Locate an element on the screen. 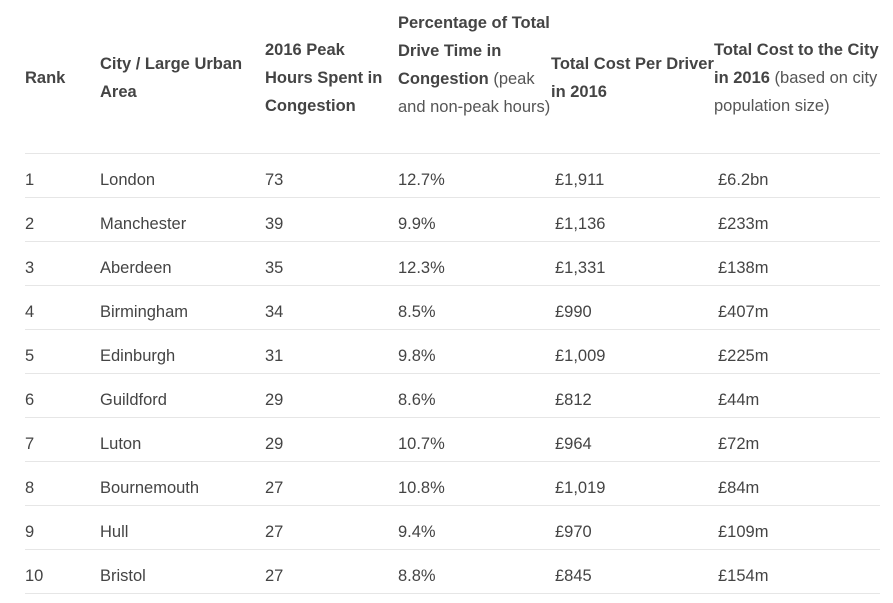 The image size is (893, 603). cell-cost-driver: £1,009 is located at coordinates (580, 356).